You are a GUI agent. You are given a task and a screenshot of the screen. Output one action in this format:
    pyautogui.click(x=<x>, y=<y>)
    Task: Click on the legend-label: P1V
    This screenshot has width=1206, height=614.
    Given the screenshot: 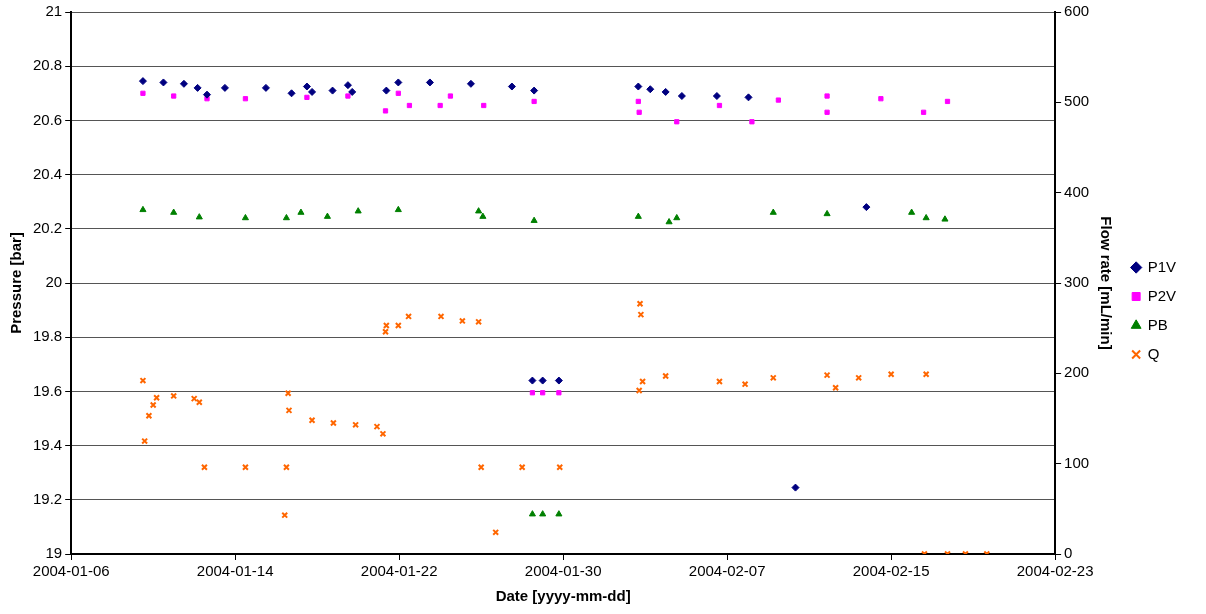 What is the action you would take?
    pyautogui.click(x=1162, y=266)
    